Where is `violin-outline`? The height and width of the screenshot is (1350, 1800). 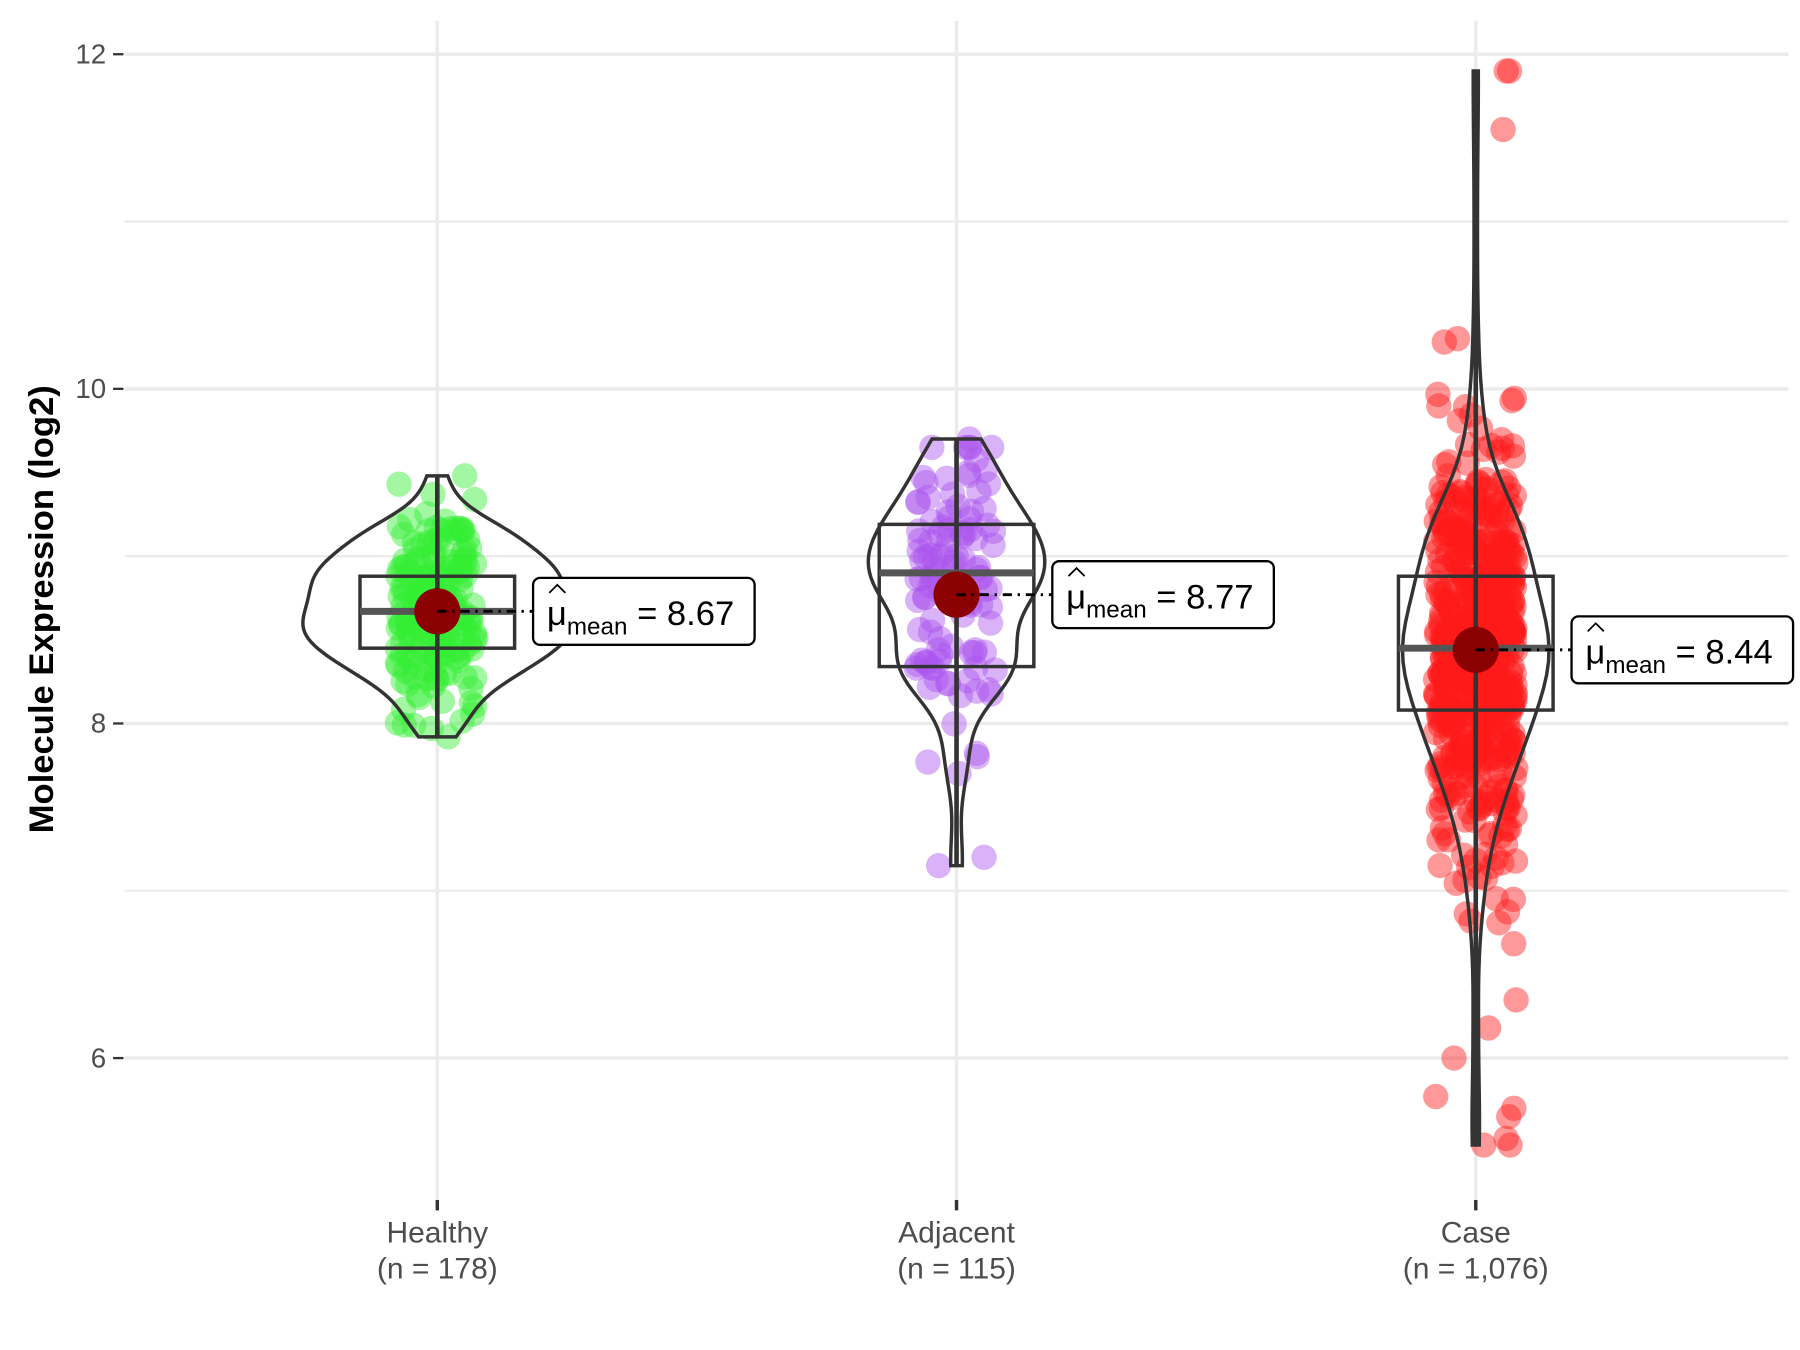
violin-outline is located at coordinates (1475, 608).